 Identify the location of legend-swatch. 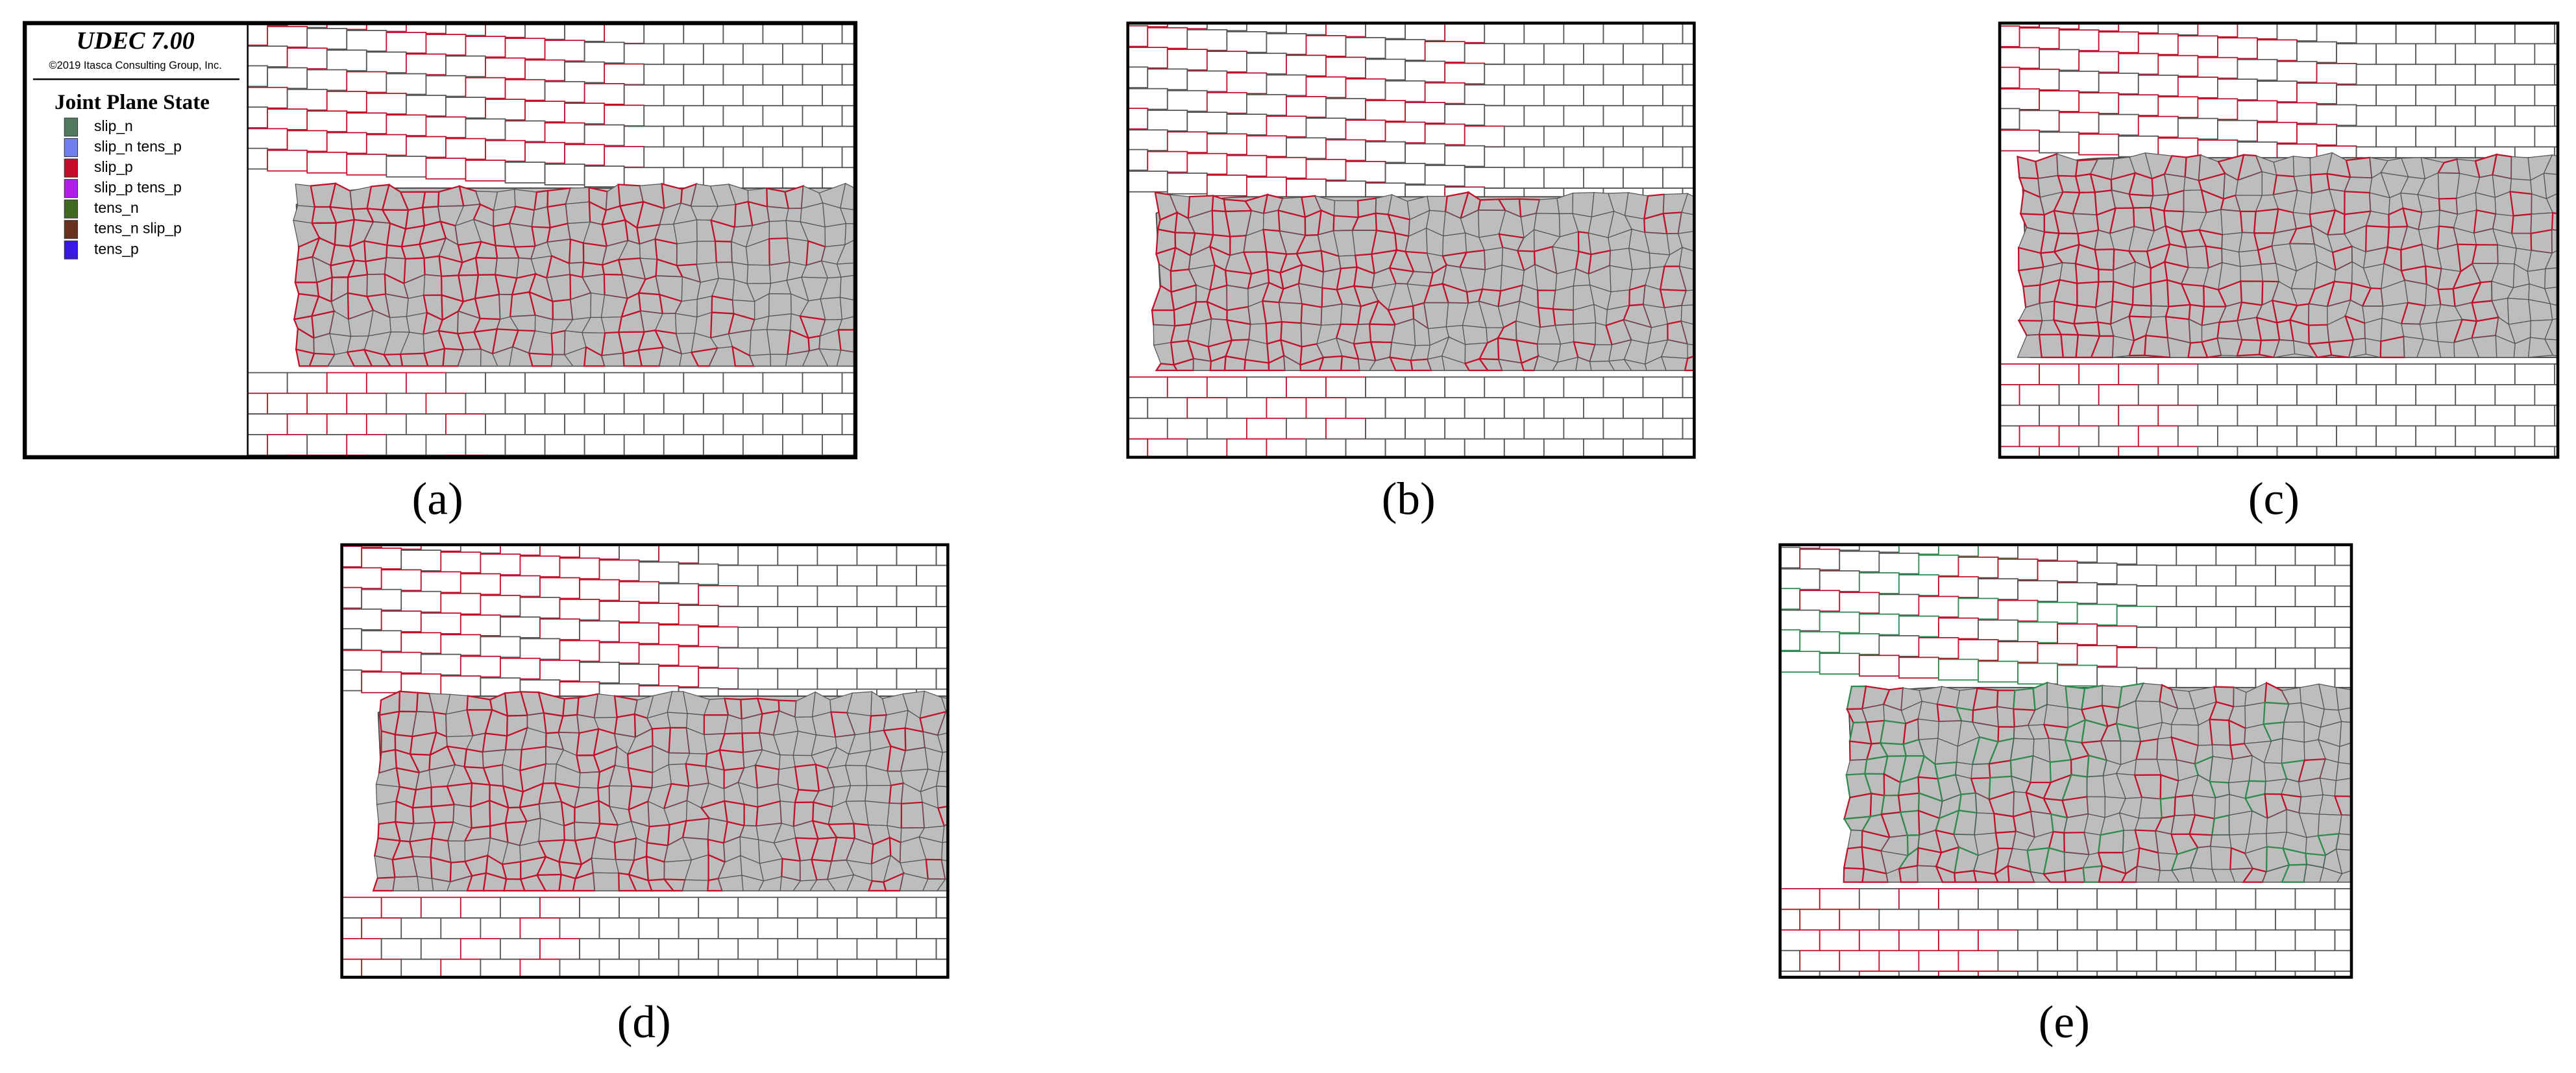
(71, 168).